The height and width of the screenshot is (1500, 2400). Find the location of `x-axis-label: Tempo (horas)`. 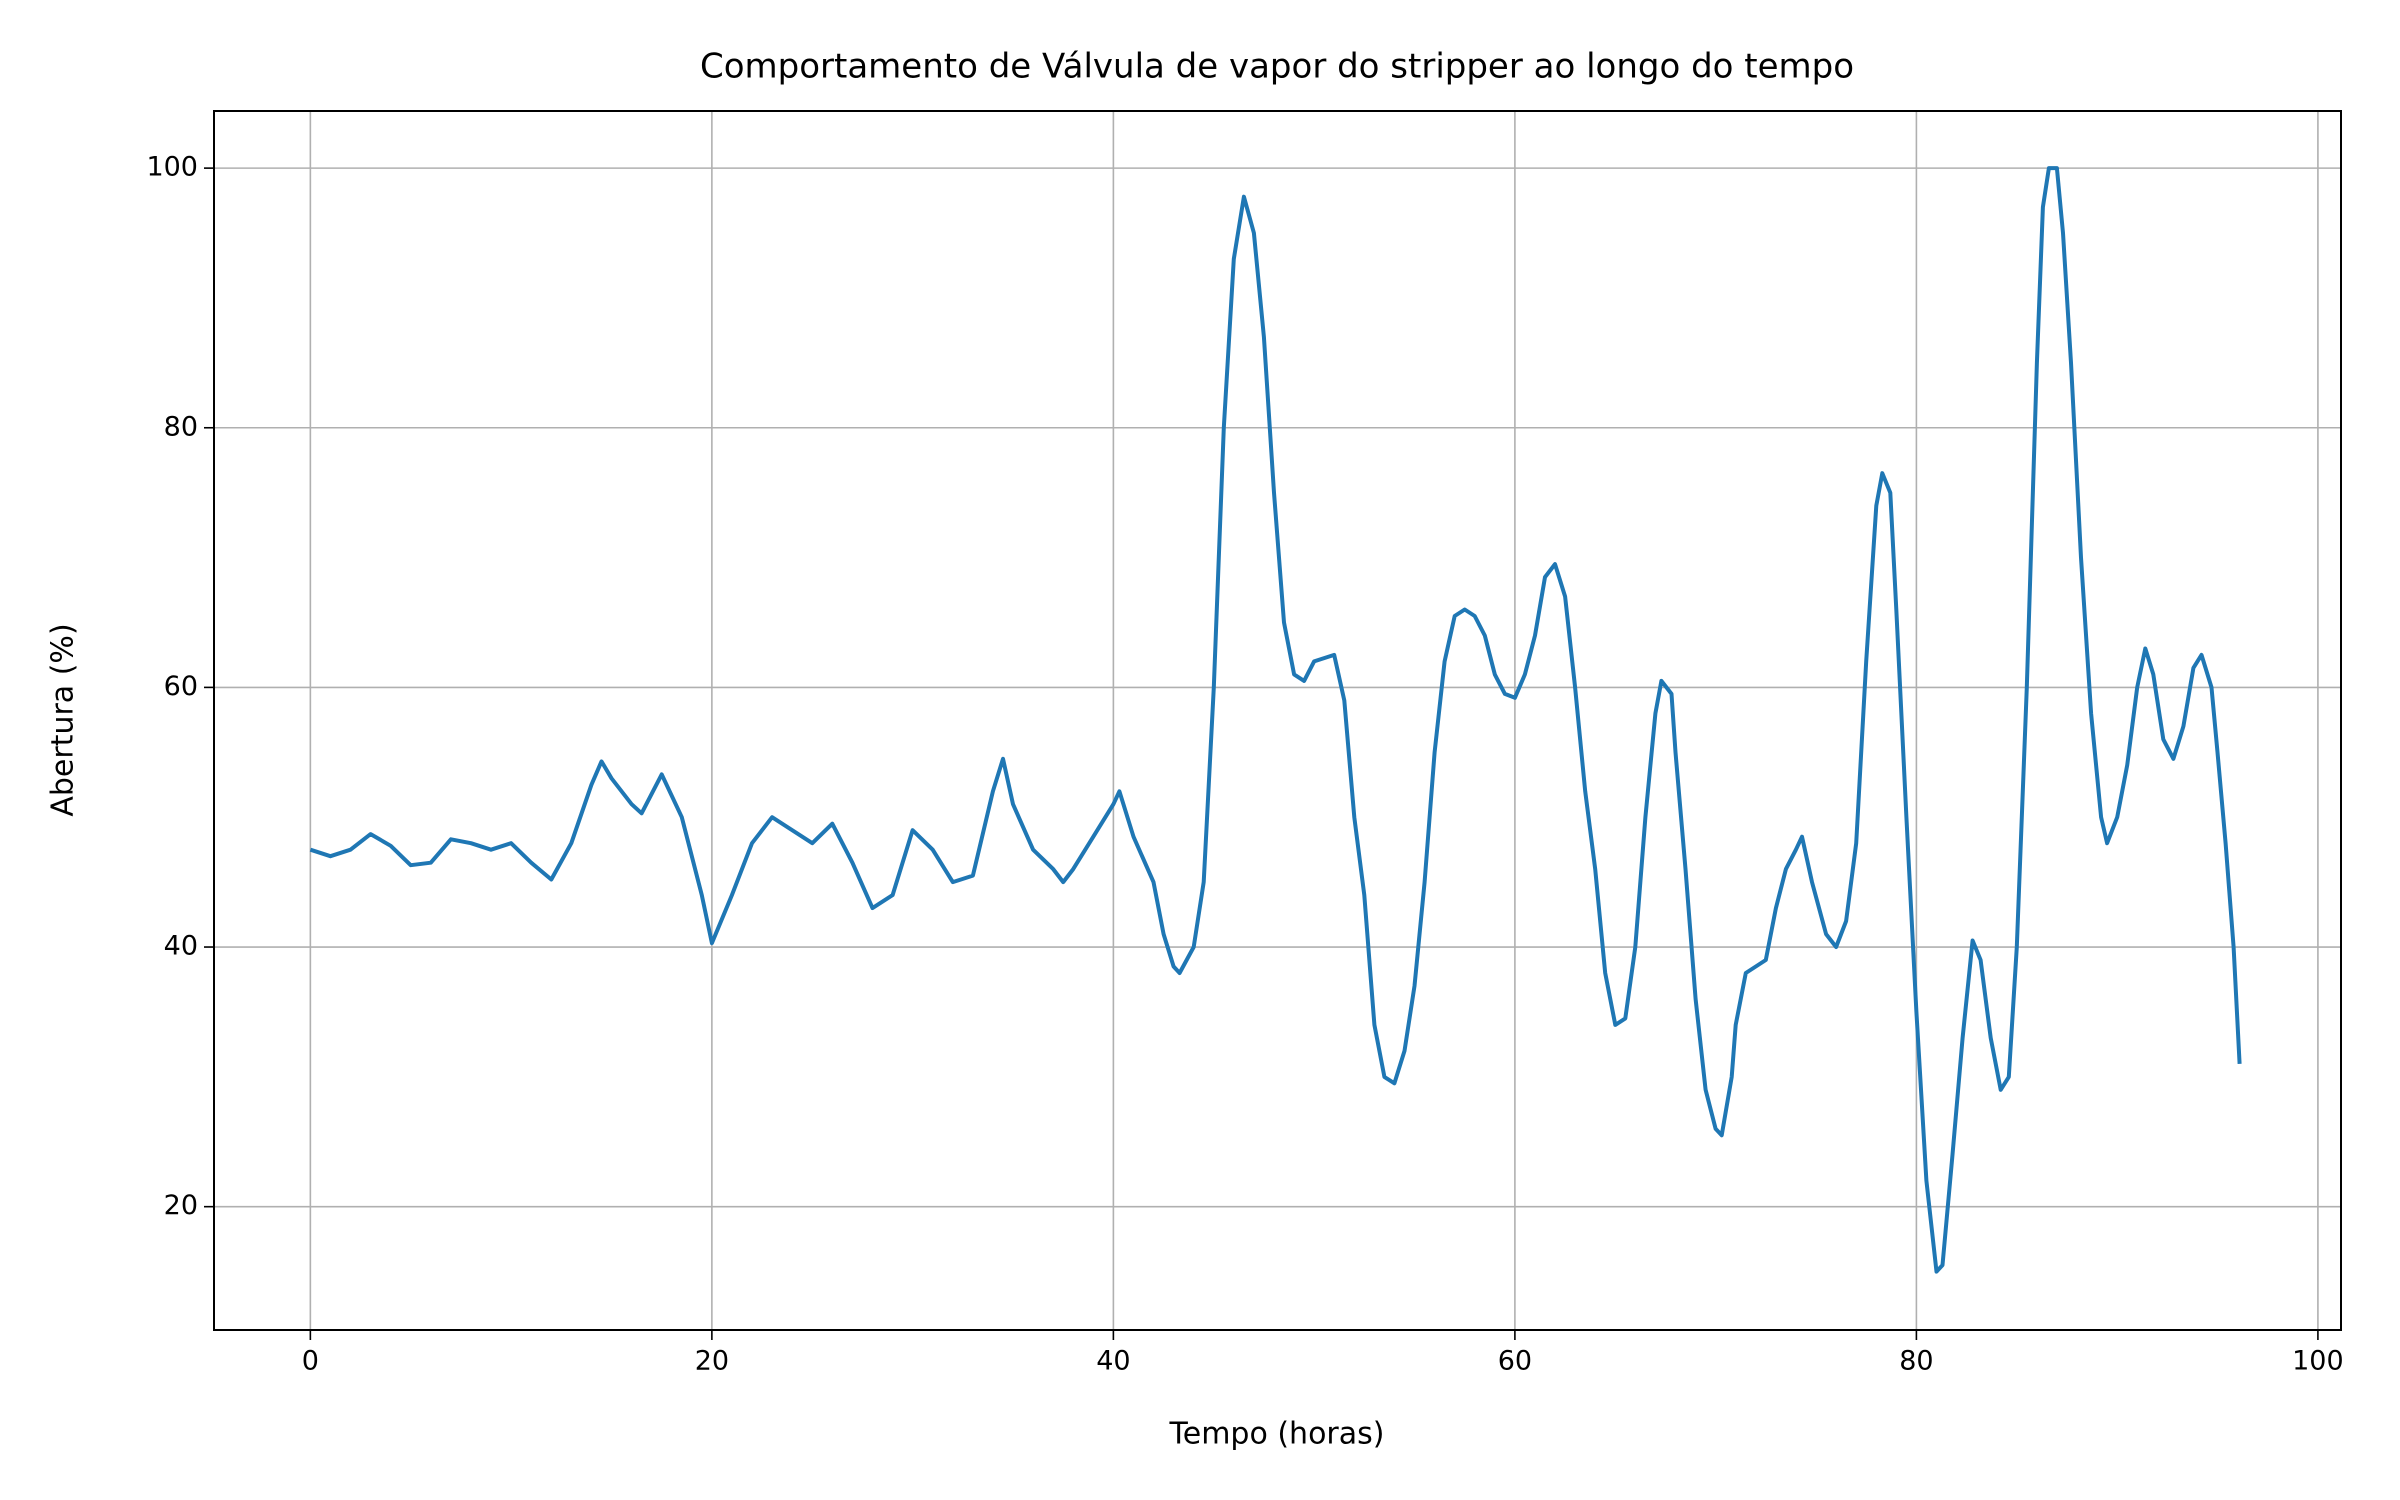

x-axis-label: Tempo (horas) is located at coordinates (1277, 1434).